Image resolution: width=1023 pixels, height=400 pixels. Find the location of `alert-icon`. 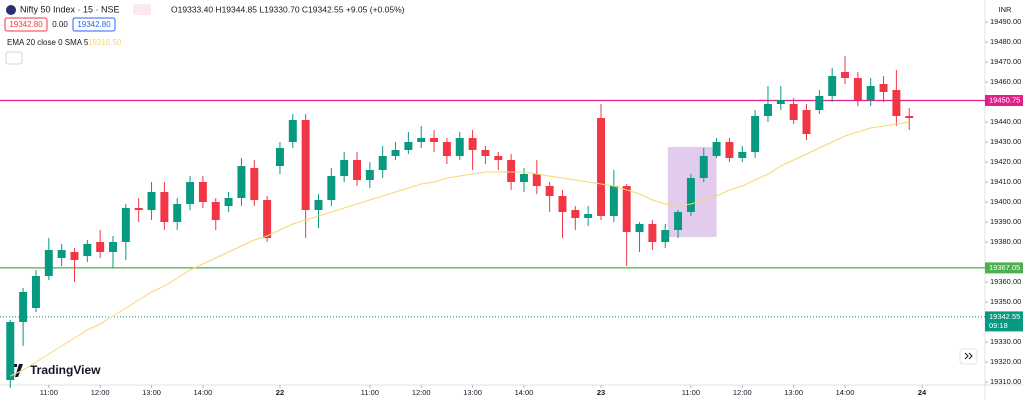

alert-icon is located at coordinates (142, 9).